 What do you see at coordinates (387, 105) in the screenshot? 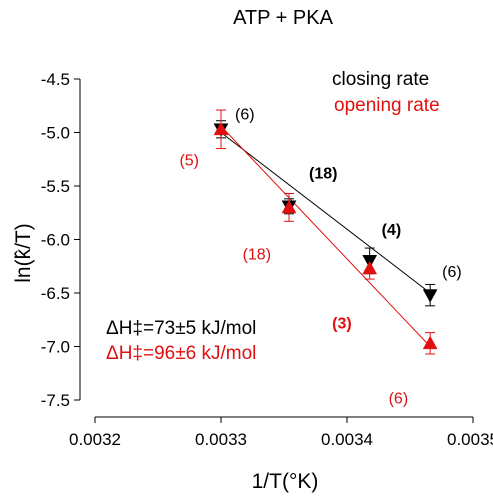
I see `legend-opening-rate: opening rate` at bounding box center [387, 105].